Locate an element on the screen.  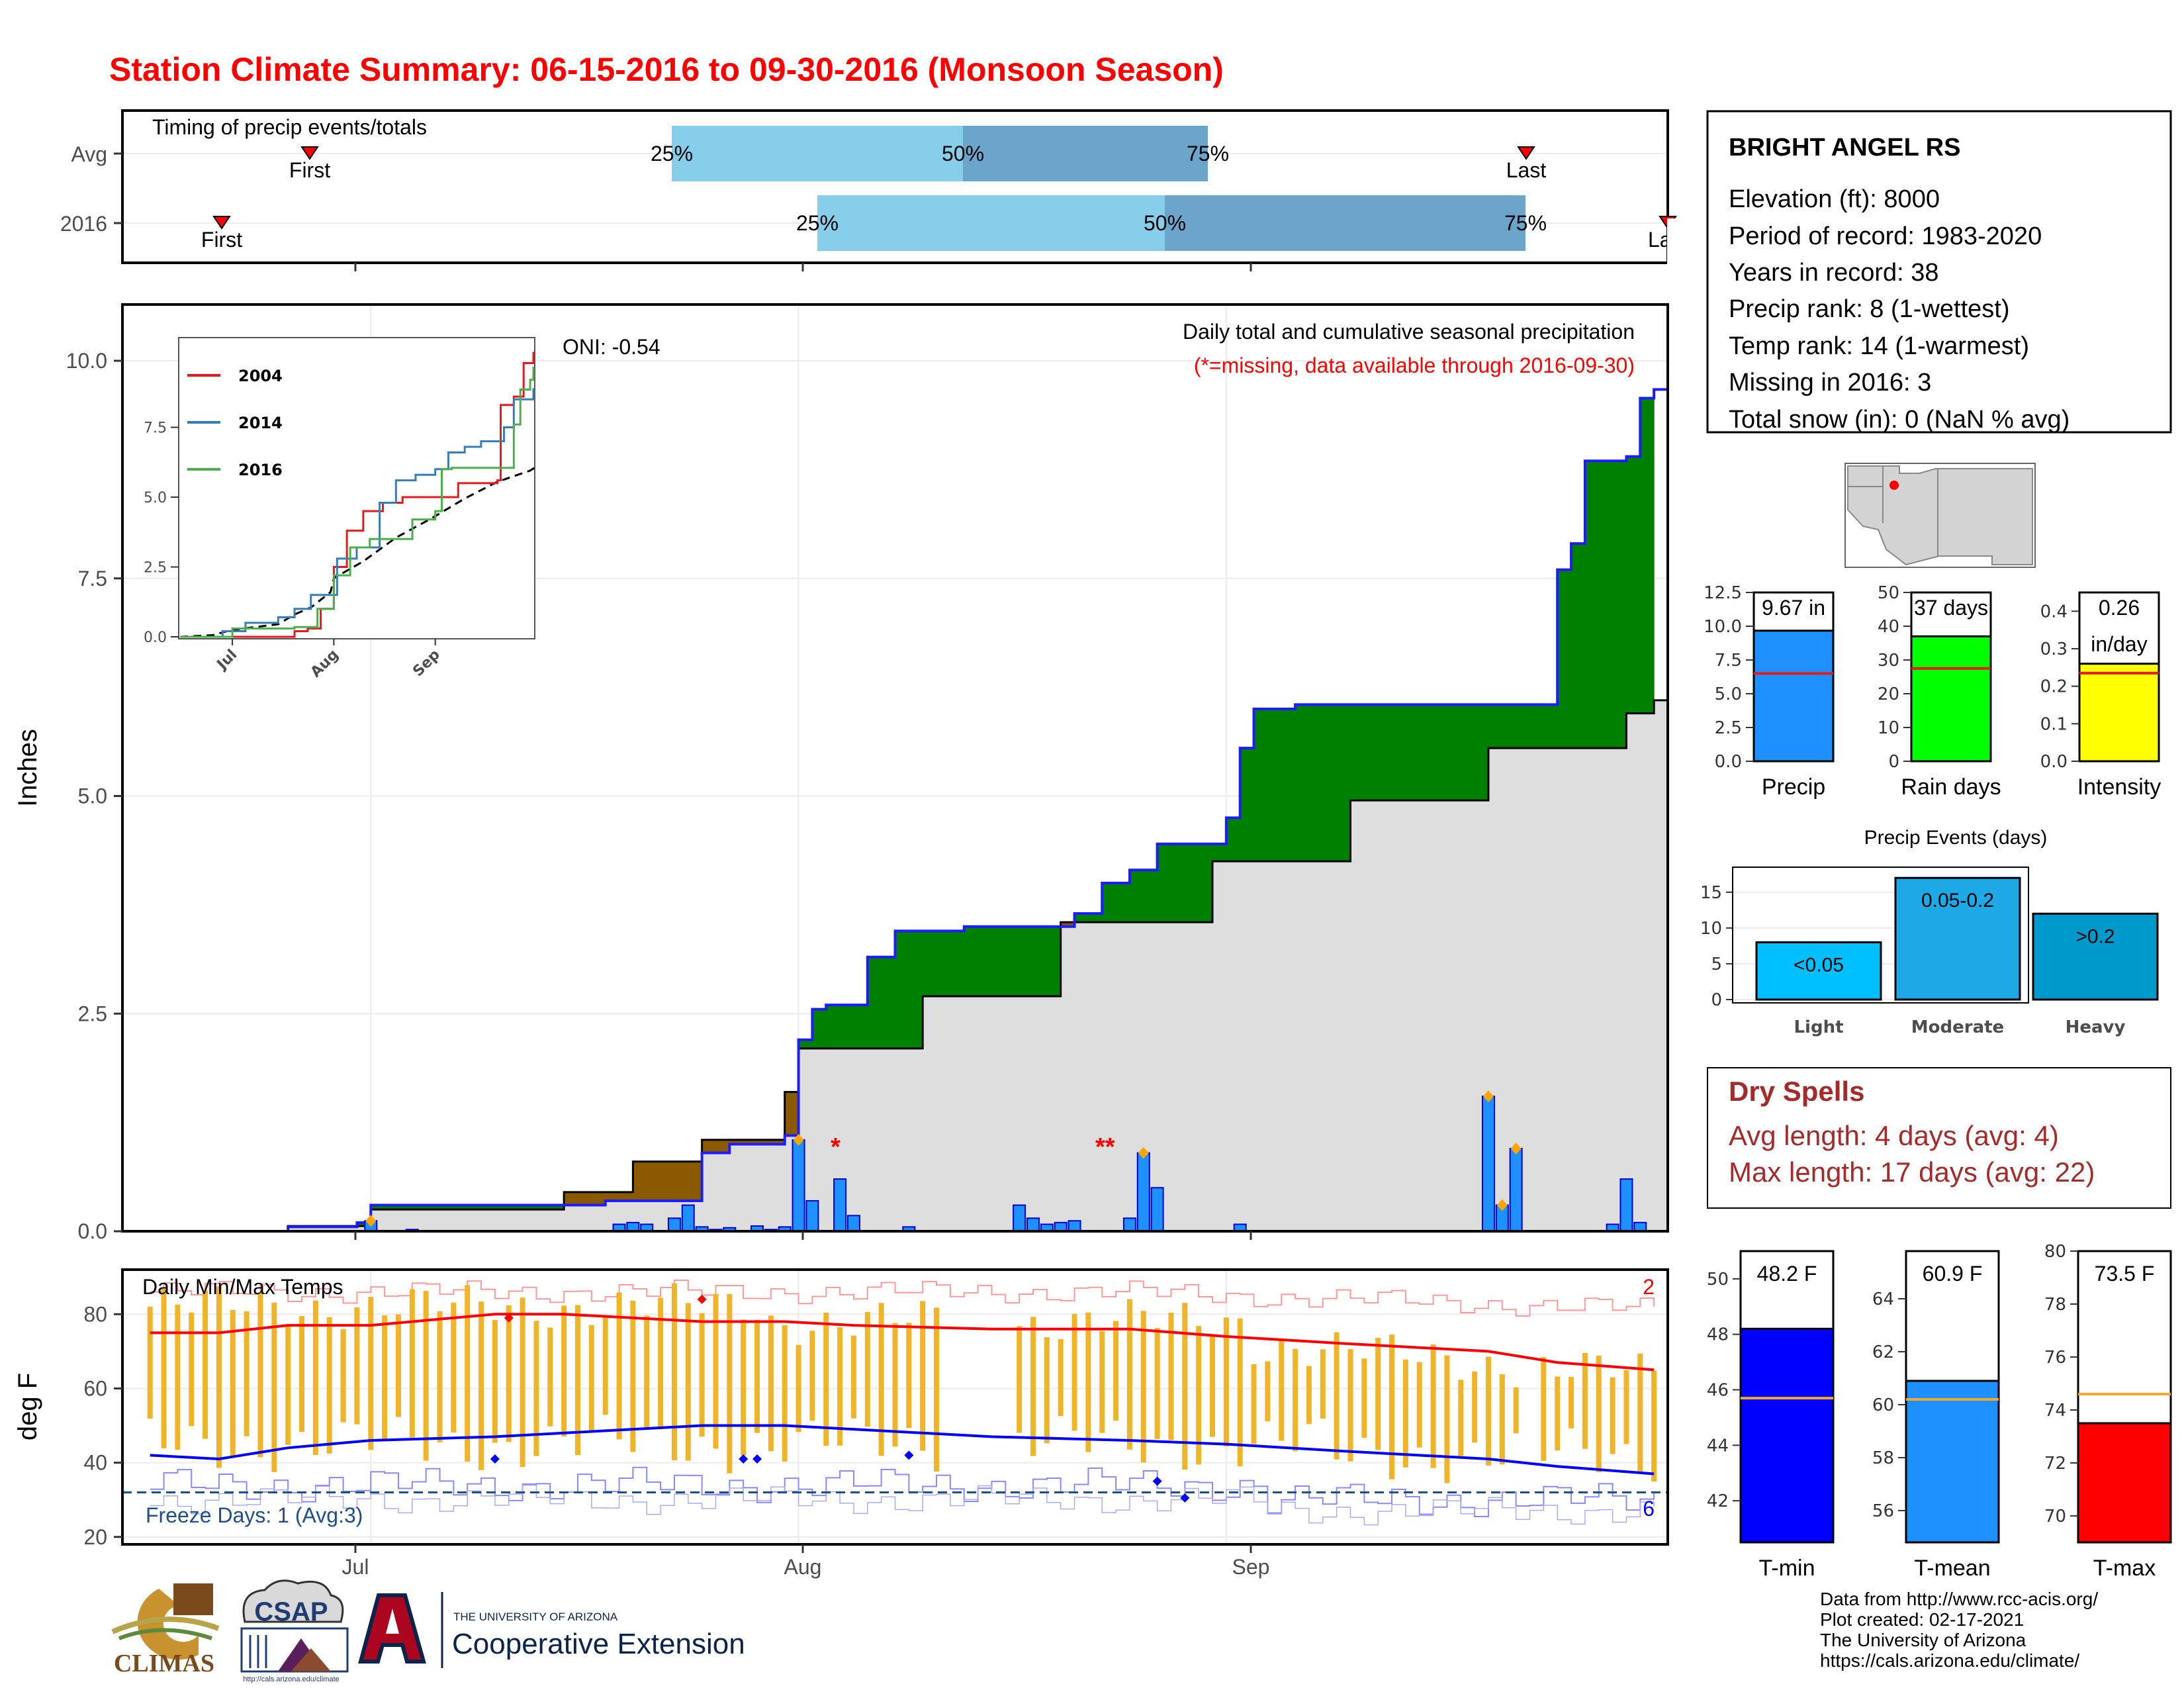
temp-bar-tick: 46 is located at coordinates (1718, 1391).